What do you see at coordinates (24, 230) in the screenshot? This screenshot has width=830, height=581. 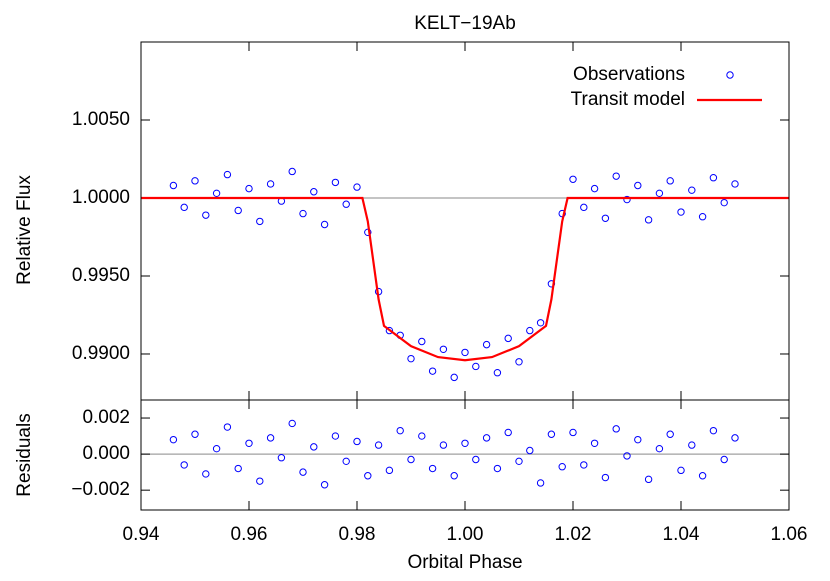 I see `y-axis-label: Relative Flux` at bounding box center [24, 230].